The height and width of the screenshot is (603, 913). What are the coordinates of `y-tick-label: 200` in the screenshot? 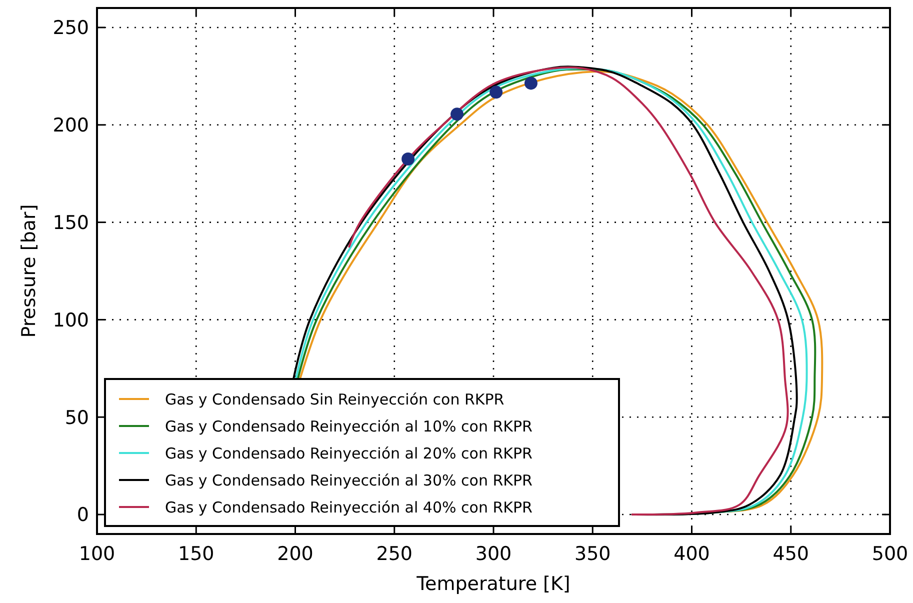 It's located at (70, 125).